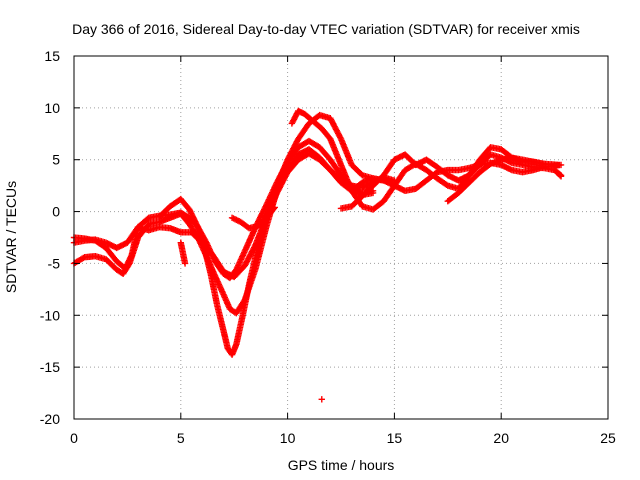 This screenshot has width=640, height=480. What do you see at coordinates (74, 438) in the screenshot?
I see `x-tick-label: 0` at bounding box center [74, 438].